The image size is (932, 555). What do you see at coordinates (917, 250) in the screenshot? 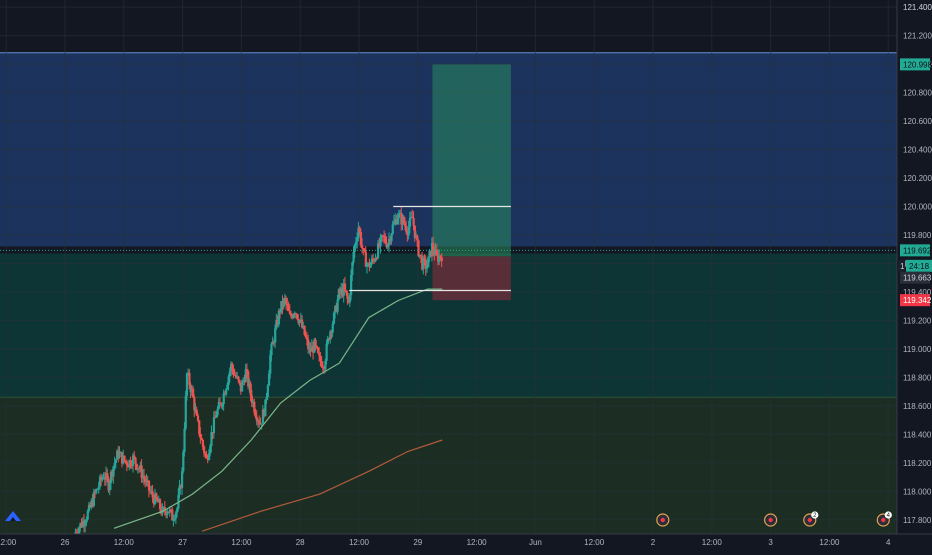
I see `price-tag: 119.692` at bounding box center [917, 250].